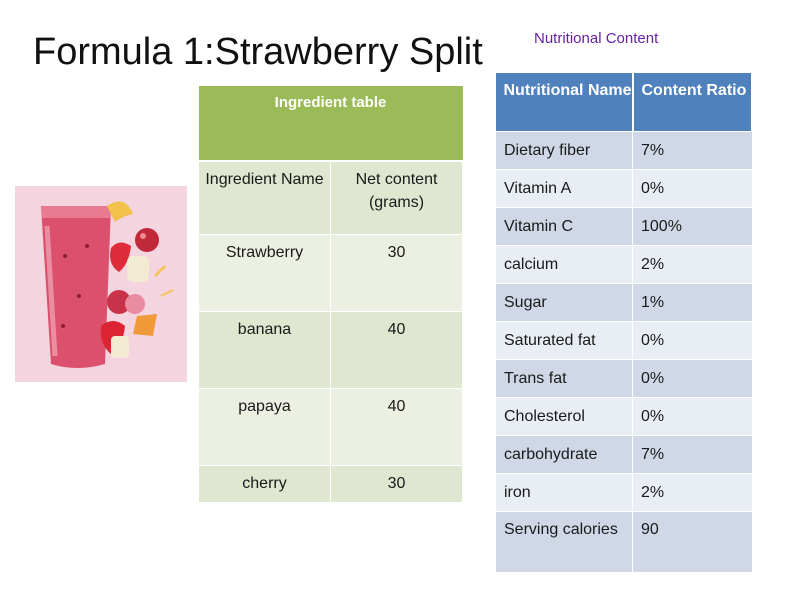 The width and height of the screenshot is (800, 600). I want to click on nutrient-name: iron, so click(564, 492).